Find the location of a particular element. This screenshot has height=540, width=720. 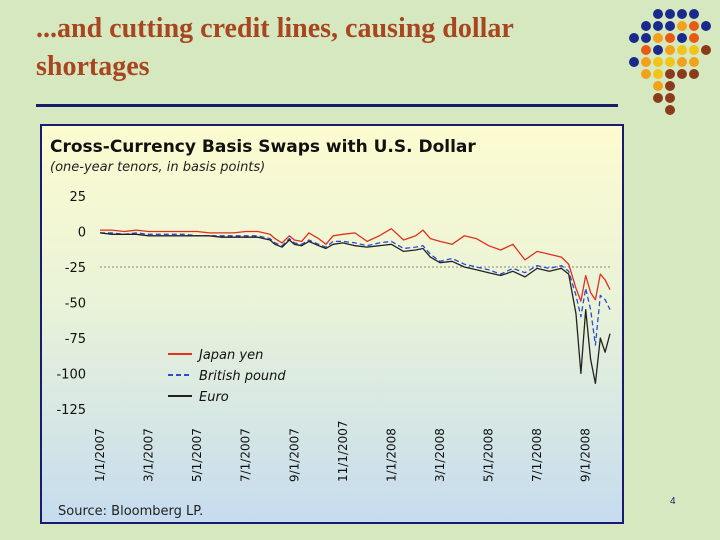

x-tick-label: 5/1/2007 is located at coordinates (197, 455).